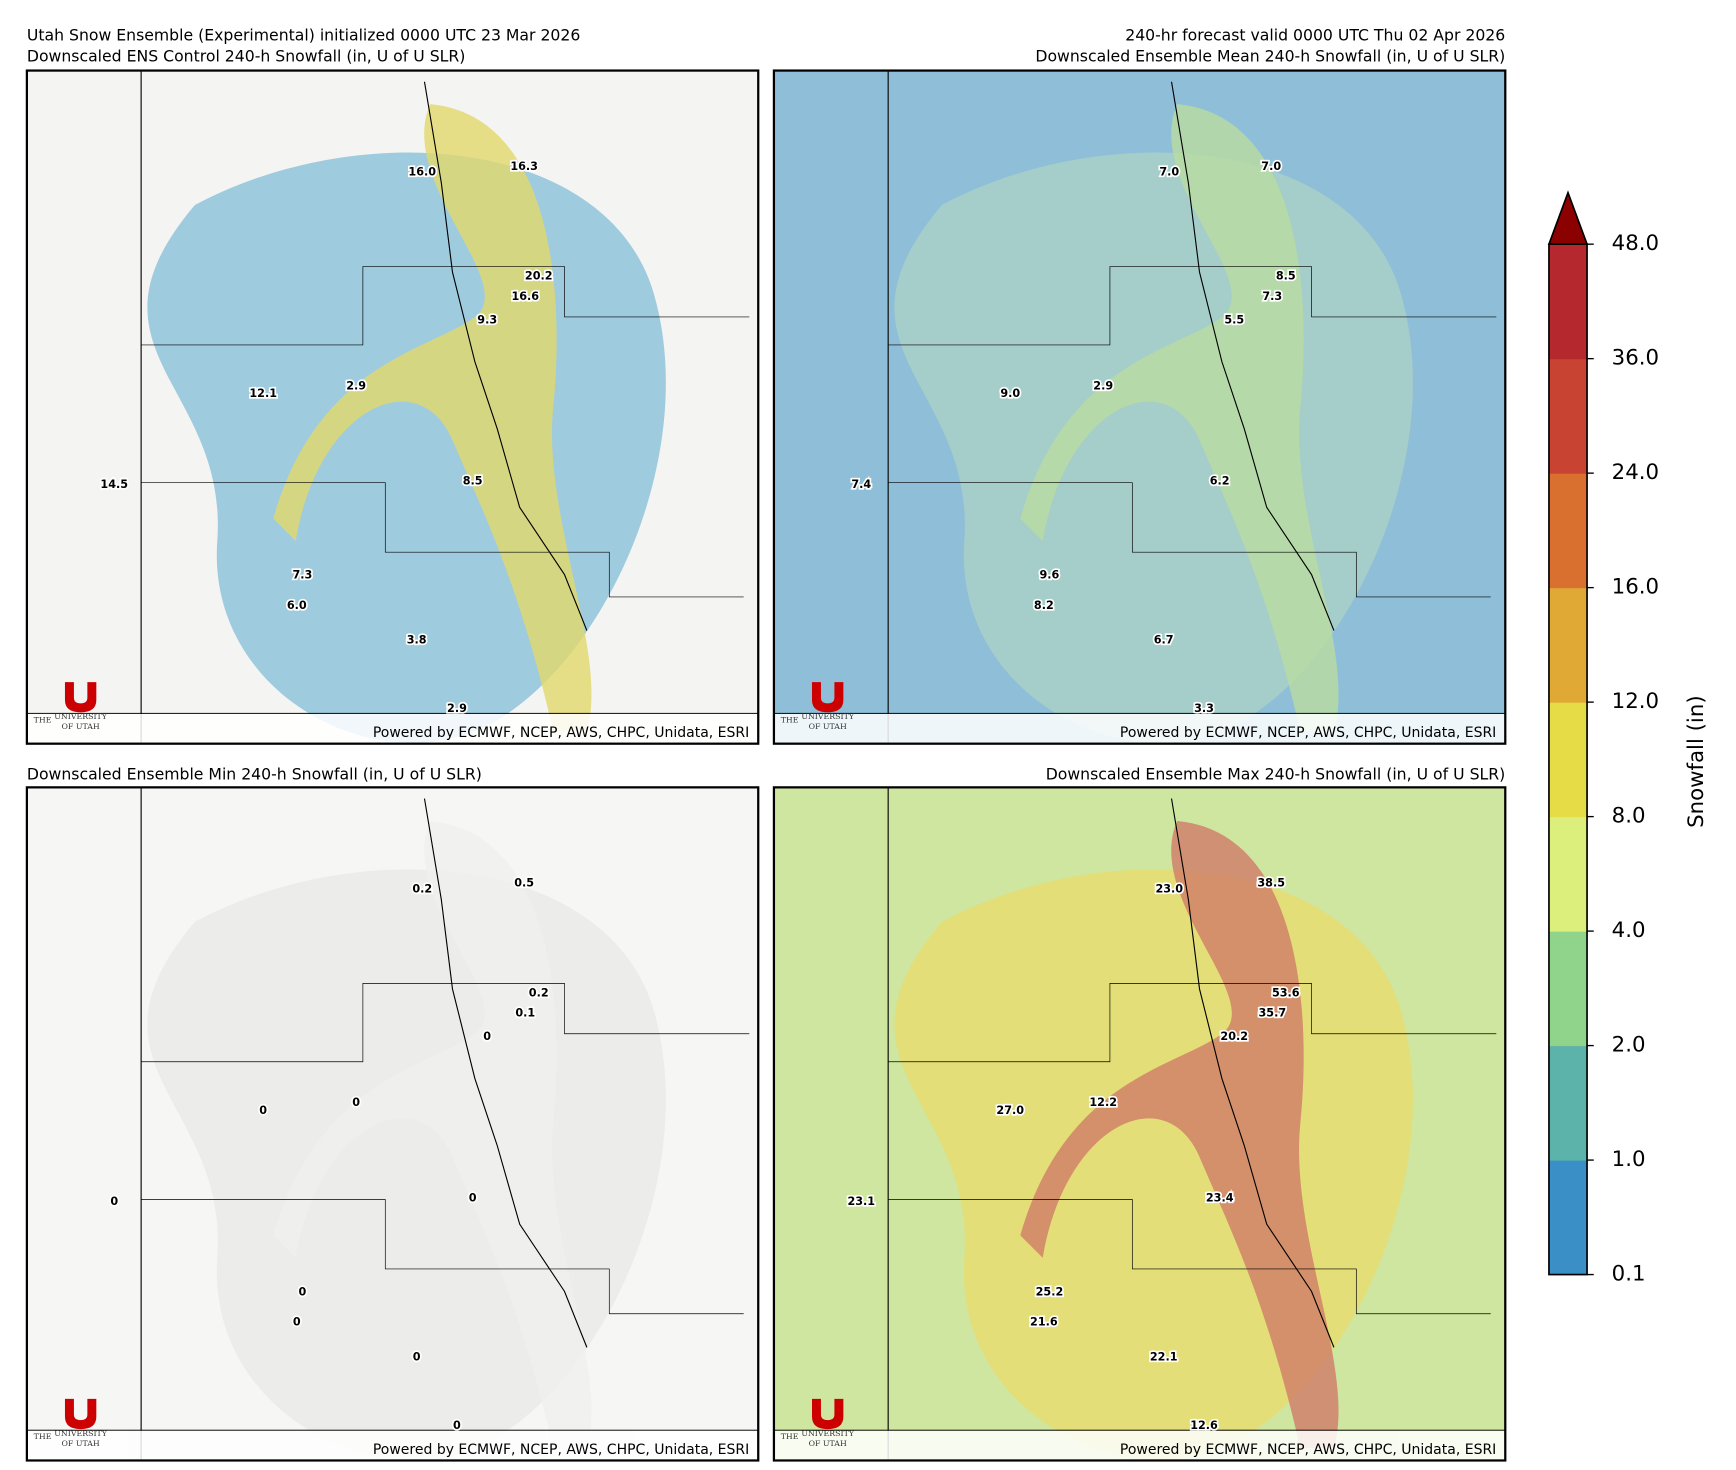 Image resolution: width=1736 pixels, height=1470 pixels. I want to click on river, so click(1252, 1073).